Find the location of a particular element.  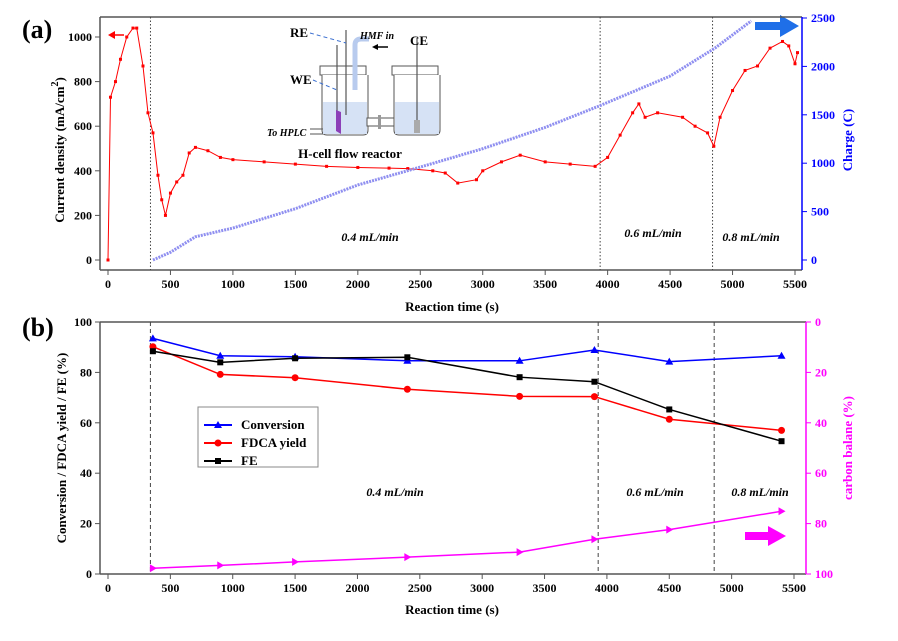

y-tick-label: 20 is located at coordinates (86, 524).